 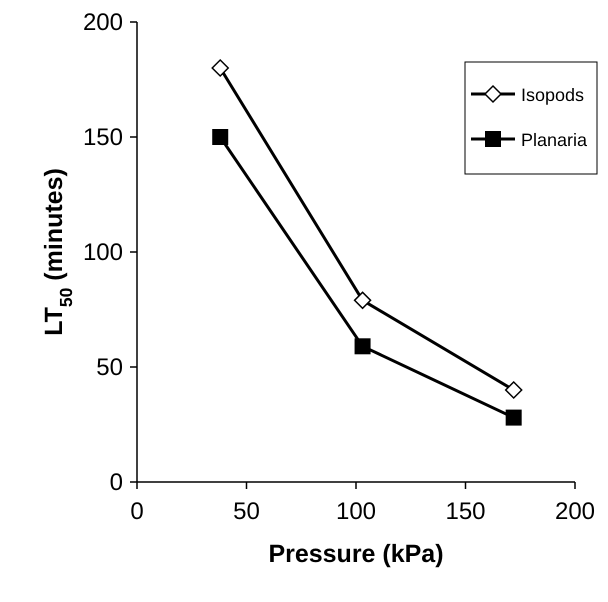 What do you see at coordinates (465, 511) in the screenshot?
I see `x-tick-label: 150` at bounding box center [465, 511].